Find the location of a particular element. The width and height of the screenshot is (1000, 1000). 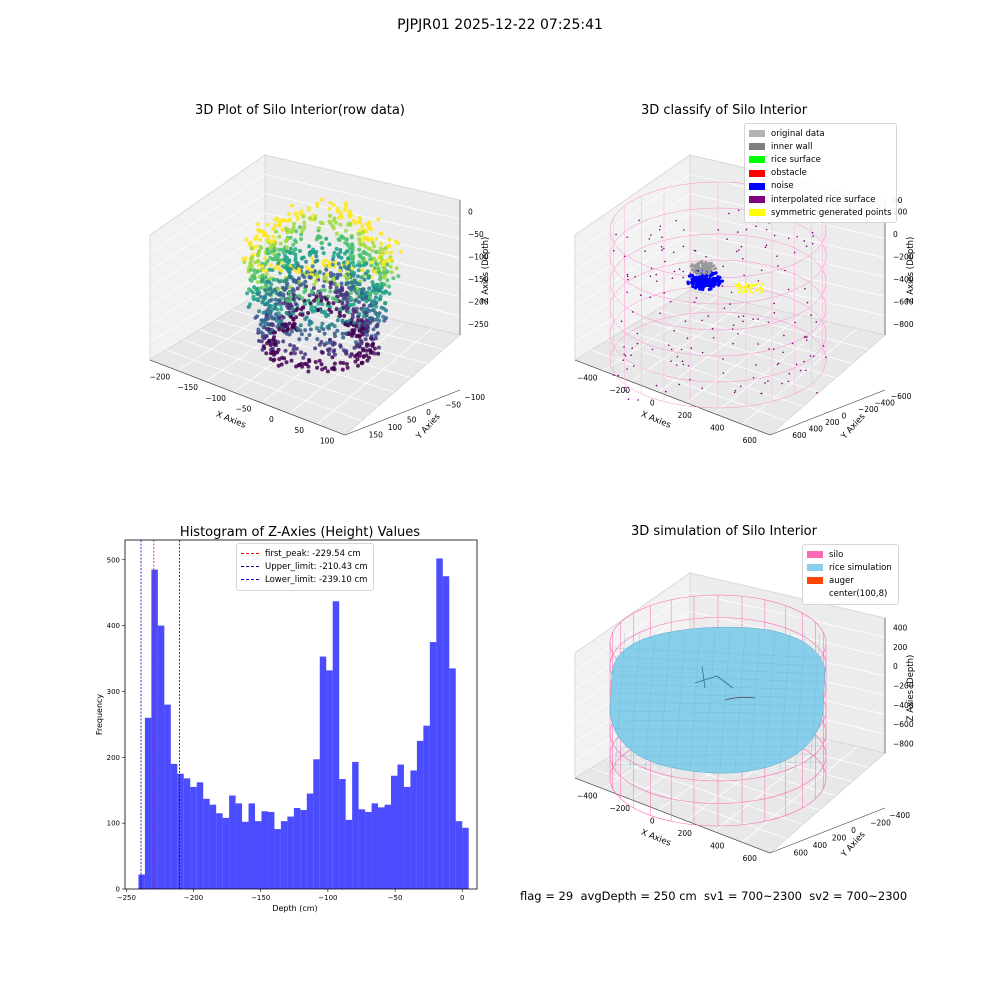

auger-shadow is located at coordinates (740, 698).